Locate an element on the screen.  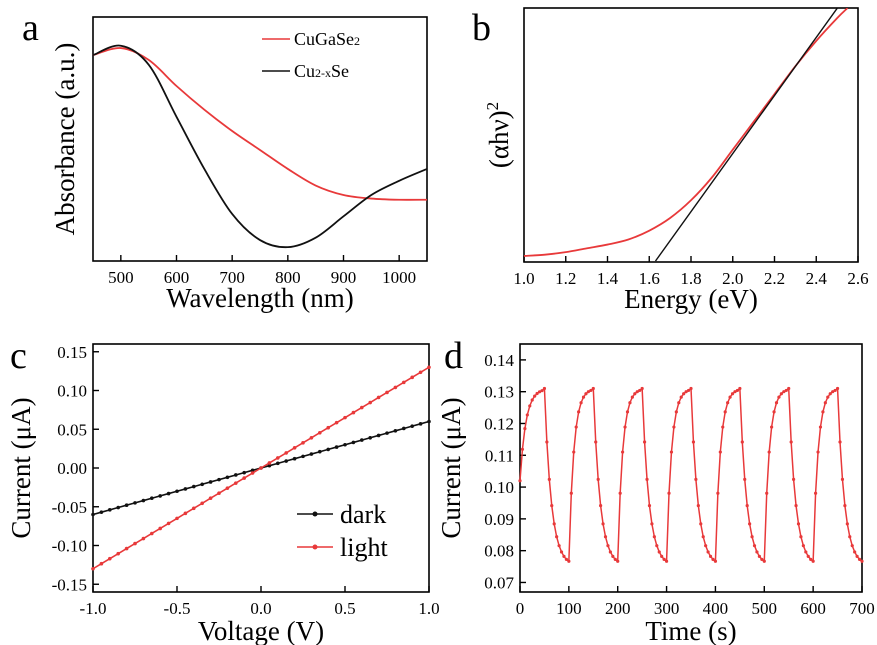
panel-a-xtick-label: 500 is located at coordinates (121, 277).